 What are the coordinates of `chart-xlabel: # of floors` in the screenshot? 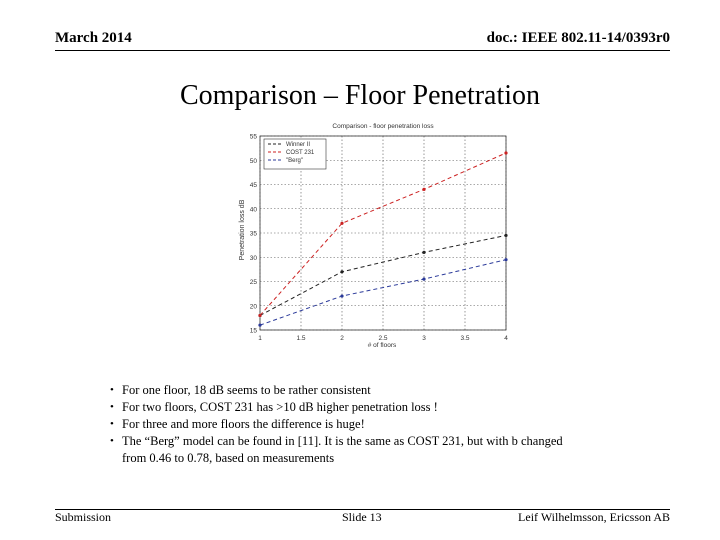 It's located at (382, 345).